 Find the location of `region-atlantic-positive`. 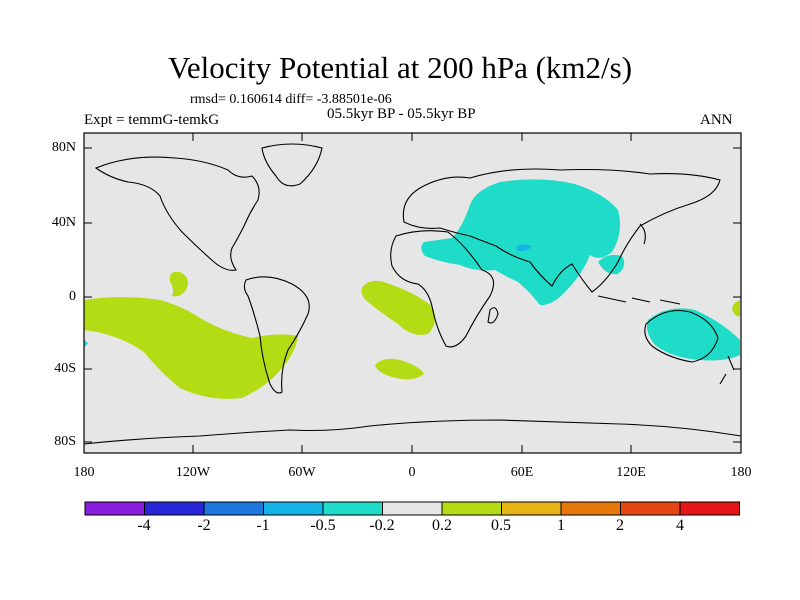

region-atlantic-positive is located at coordinates (398, 307).